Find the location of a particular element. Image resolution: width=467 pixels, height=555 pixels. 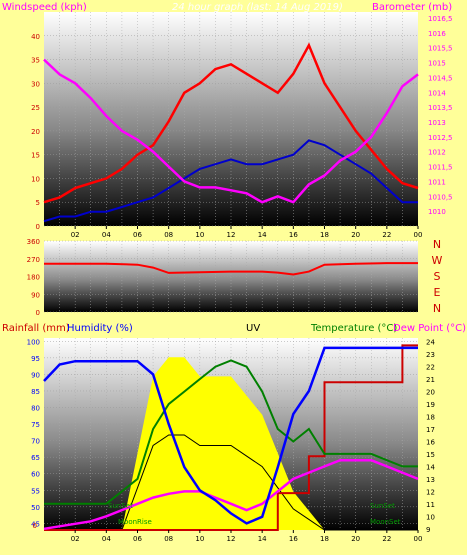

y2-tick-label: 1016,5 is located at coordinates (440, 19).